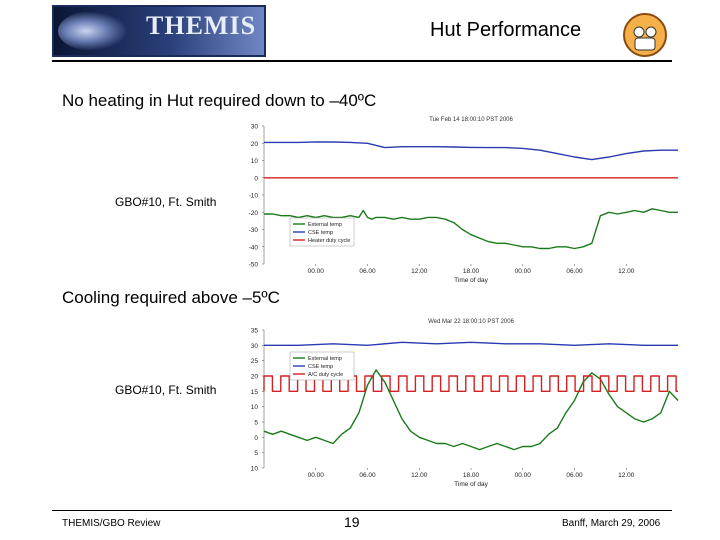 The height and width of the screenshot is (540, 720). What do you see at coordinates (256, 438) in the screenshot?
I see `chart2-y-tick-label: 0` at bounding box center [256, 438].